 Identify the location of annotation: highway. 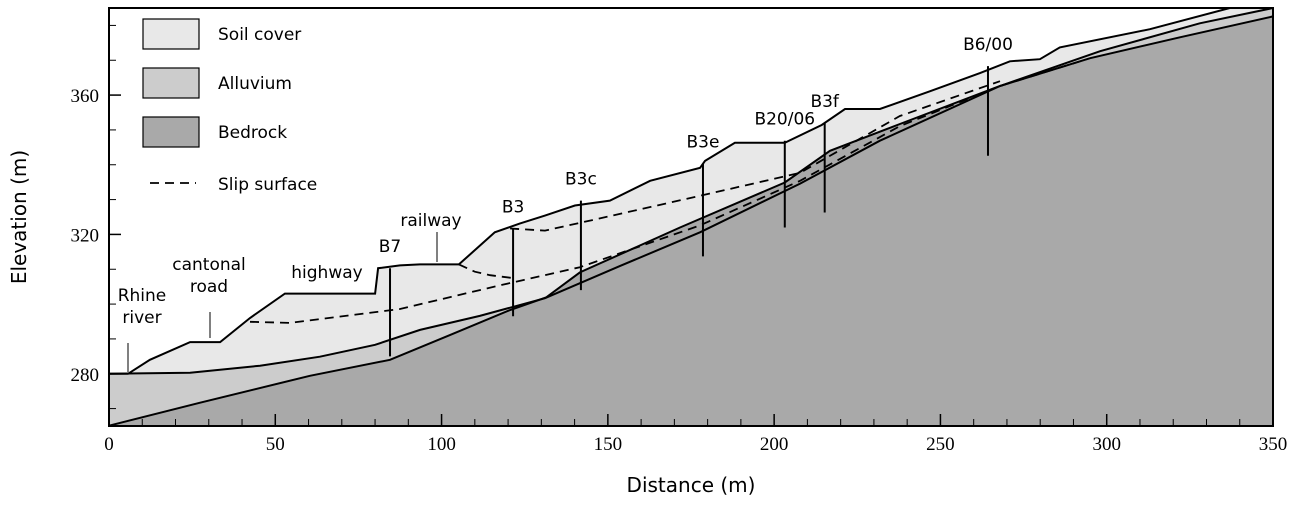
(326, 273).